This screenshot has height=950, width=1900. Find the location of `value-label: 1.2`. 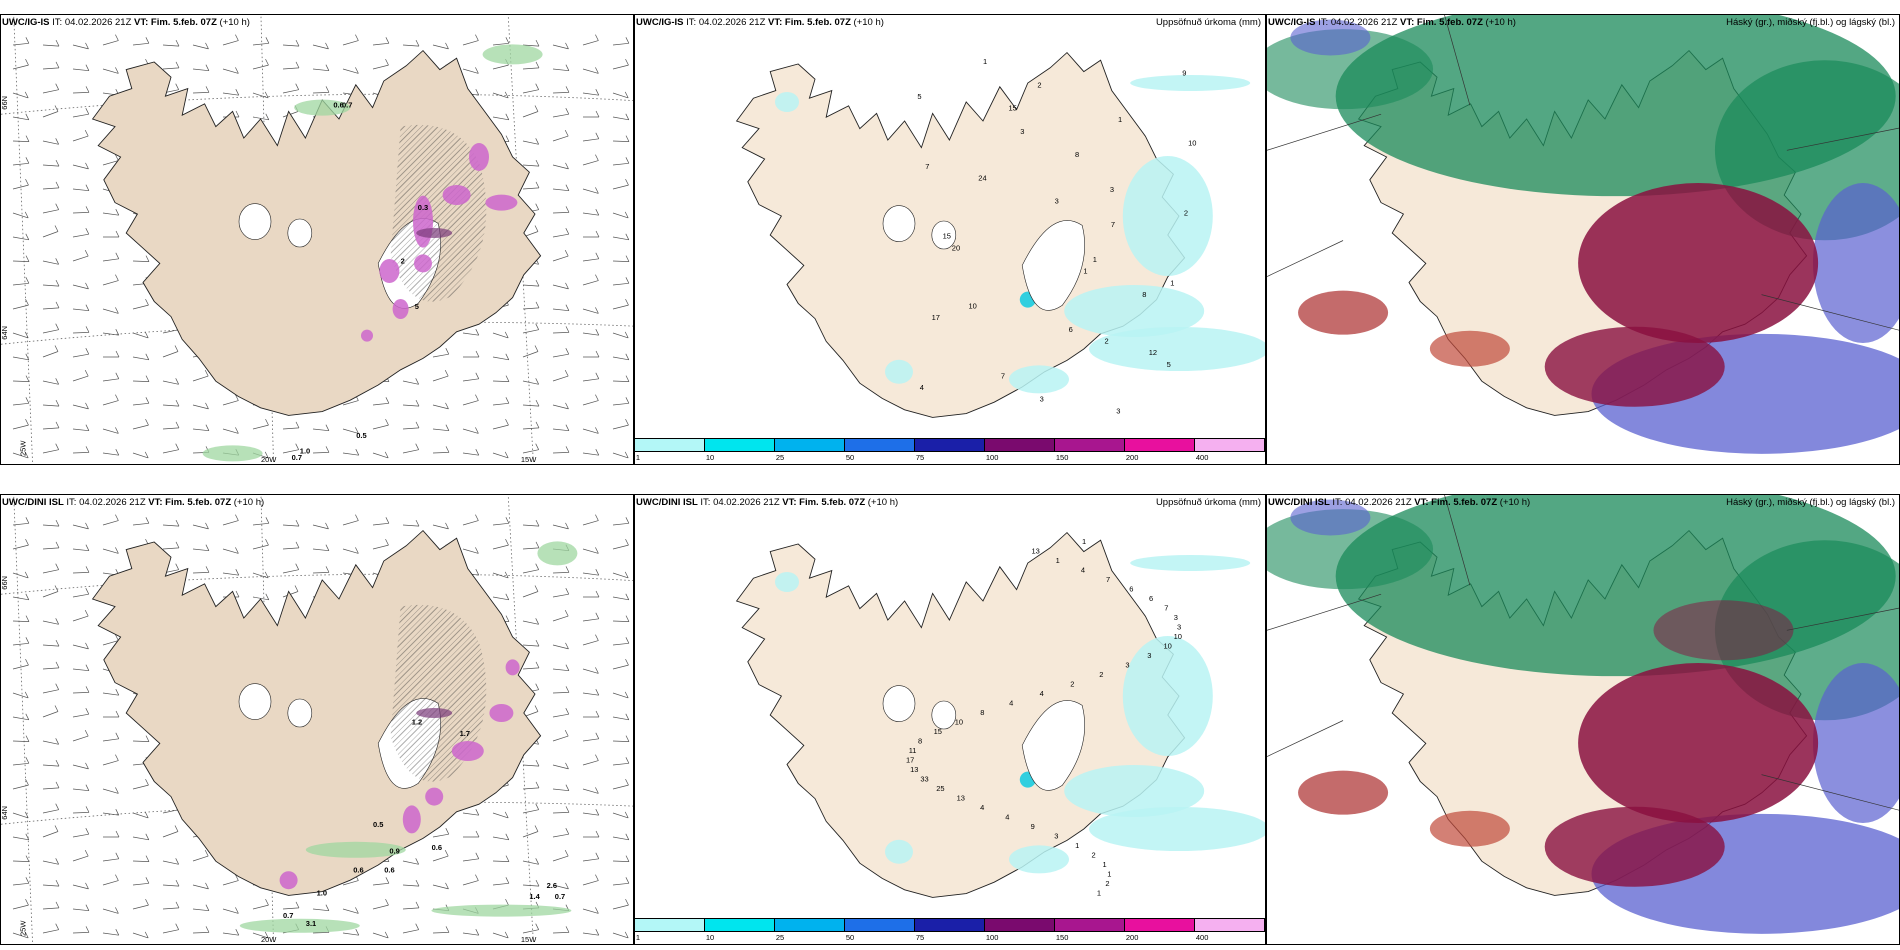

value-label: 1.2 is located at coordinates (417, 721).